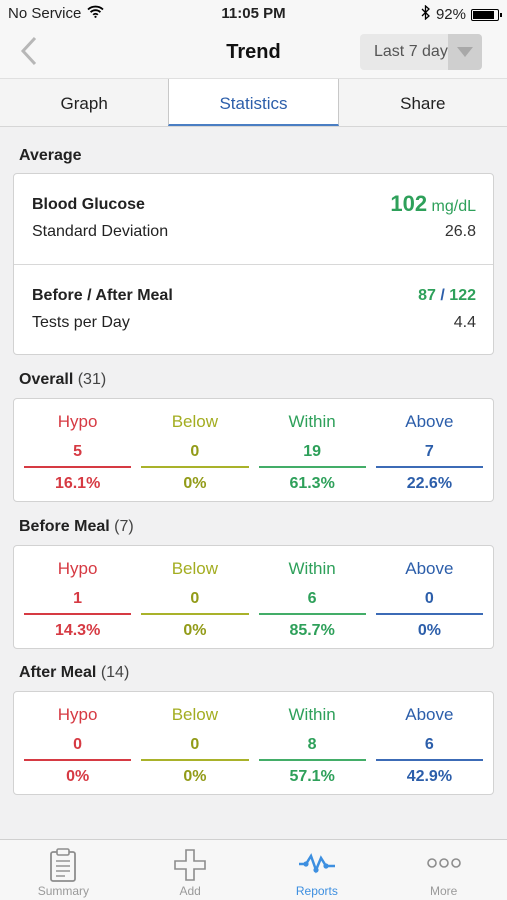  I want to click on before-meal-heading: Before Meal (7), so click(76, 527).